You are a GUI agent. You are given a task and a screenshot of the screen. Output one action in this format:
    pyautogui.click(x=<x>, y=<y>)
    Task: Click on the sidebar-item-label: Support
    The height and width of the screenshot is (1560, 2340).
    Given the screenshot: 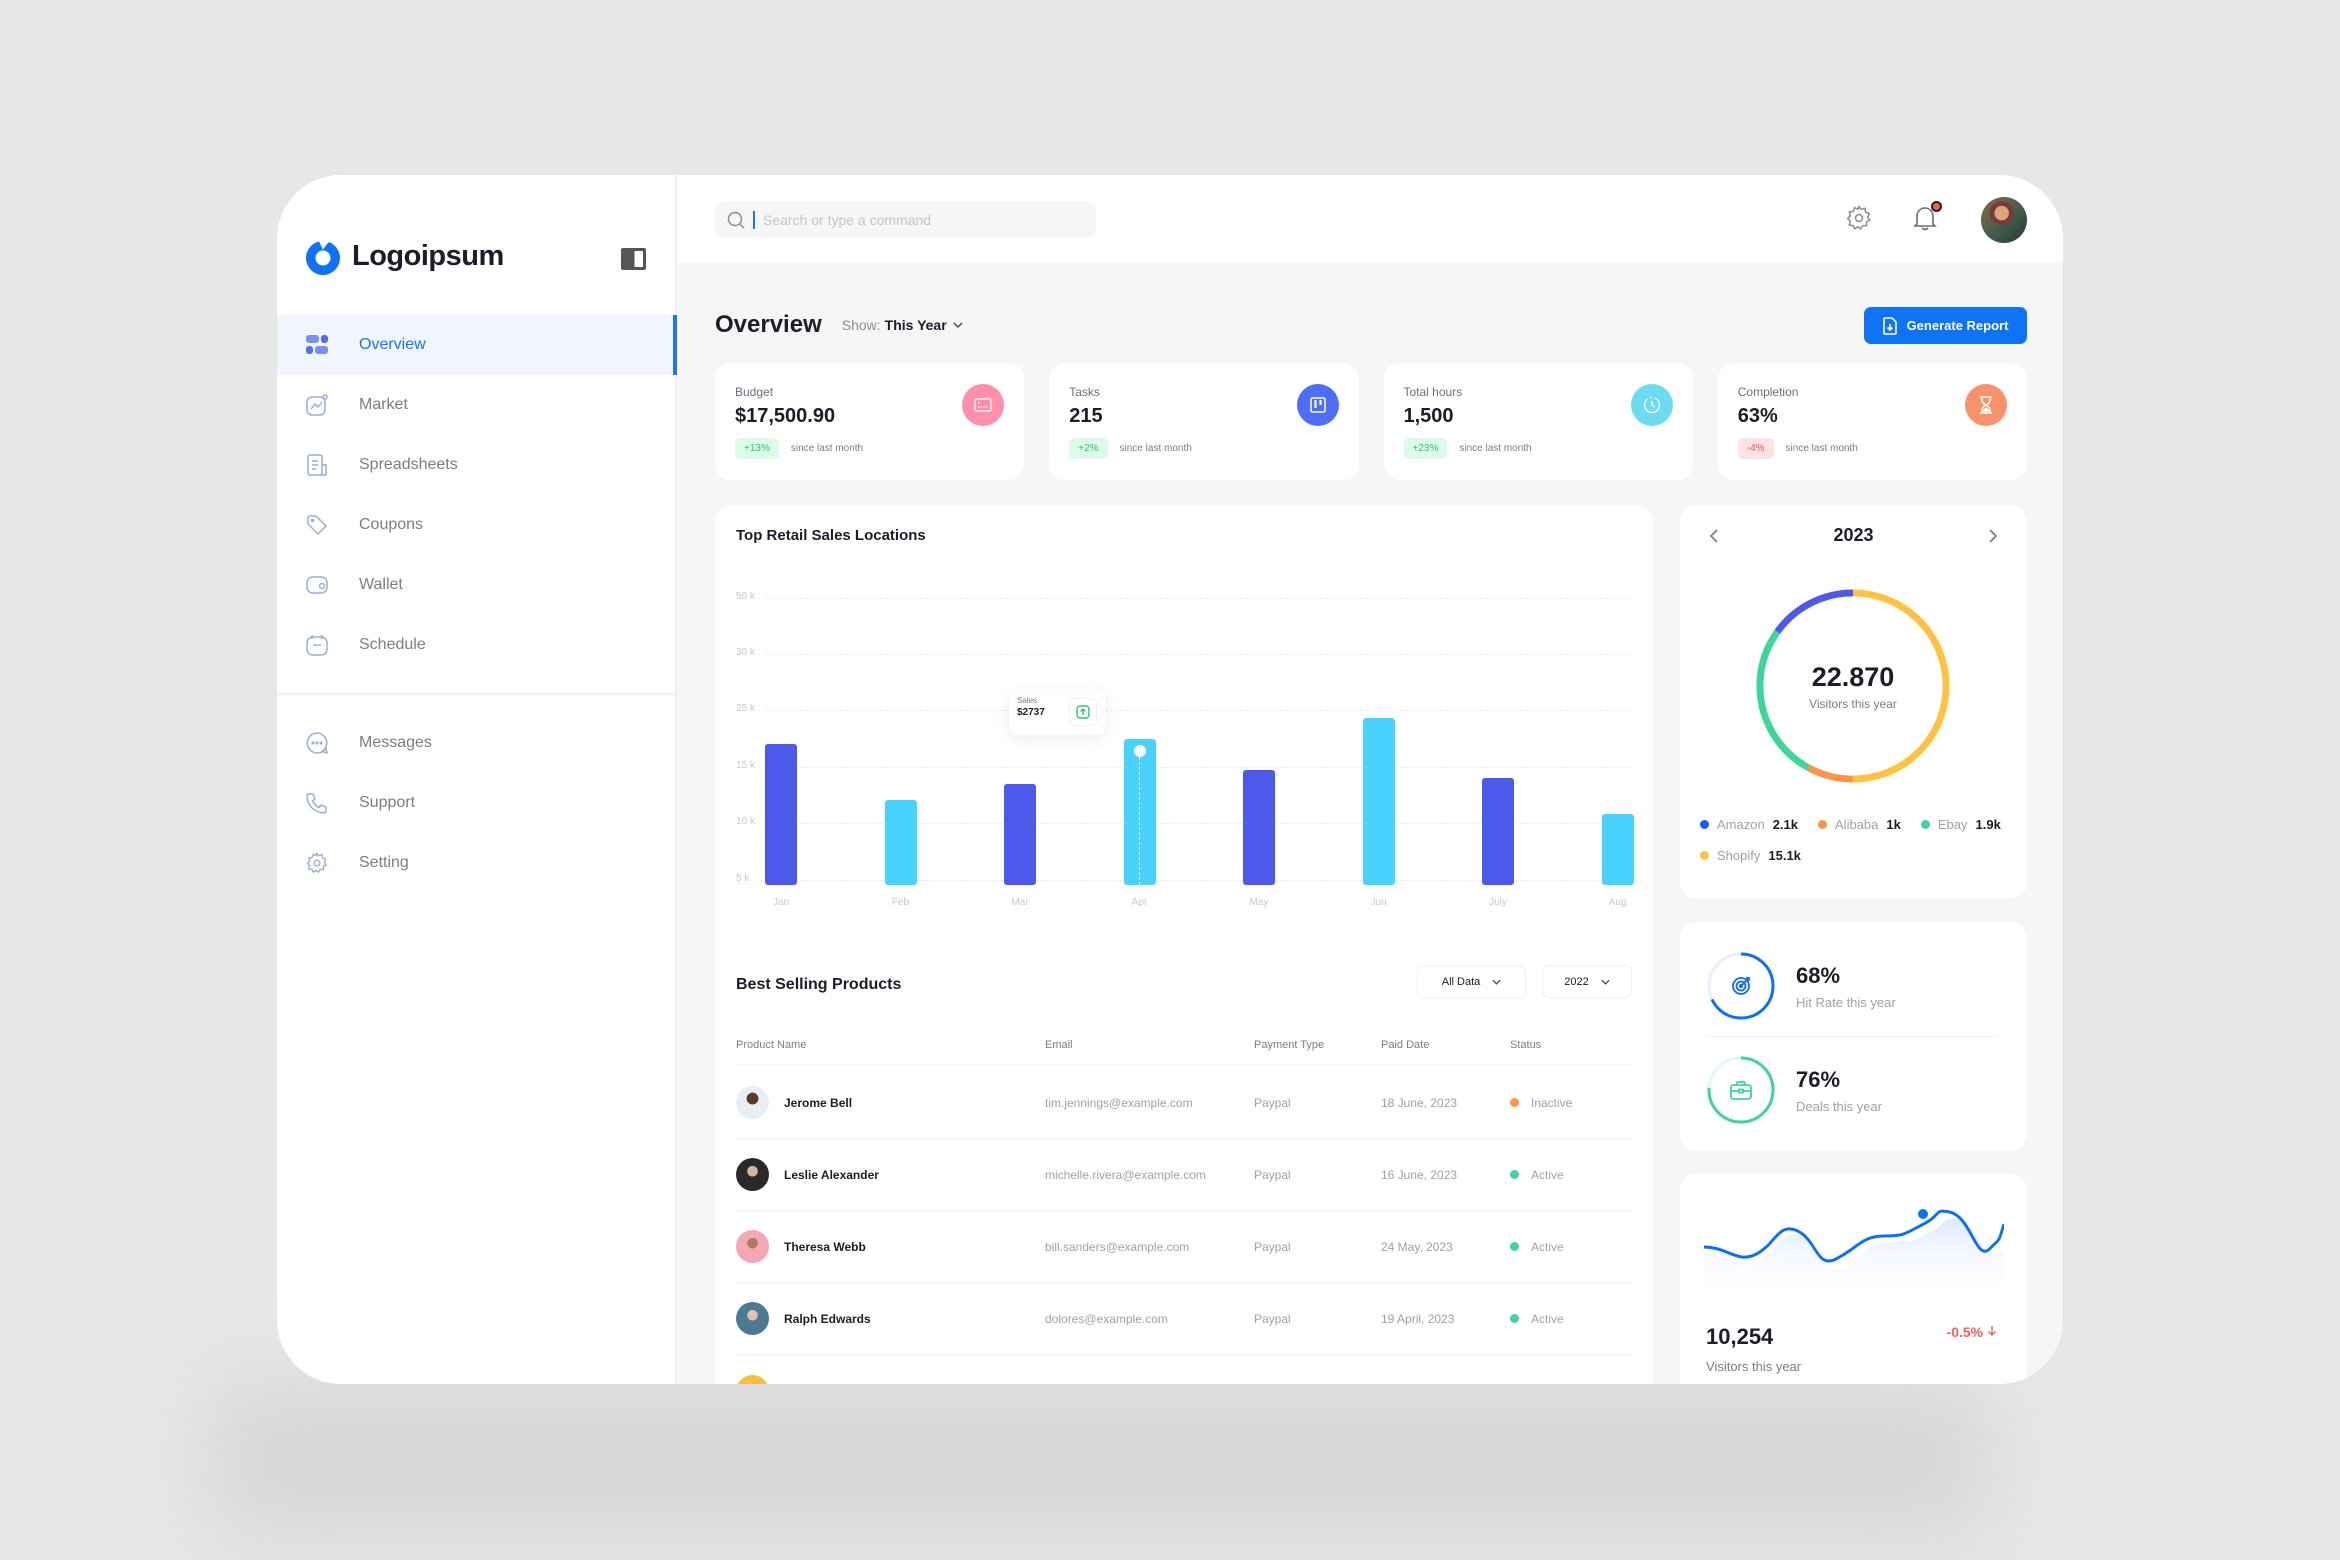 What is the action you would take?
    pyautogui.click(x=387, y=802)
    